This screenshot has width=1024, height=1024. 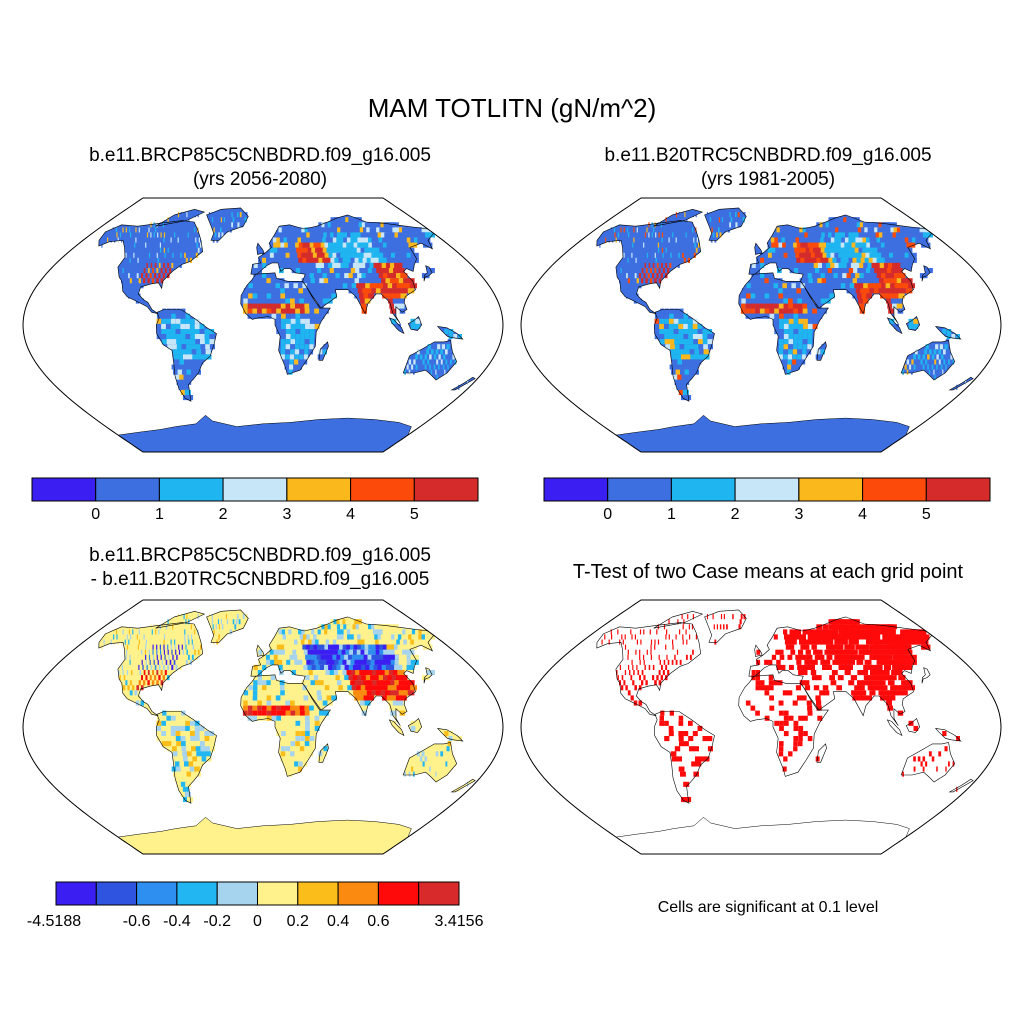 I want to click on land-new-guinea, so click(x=948, y=735).